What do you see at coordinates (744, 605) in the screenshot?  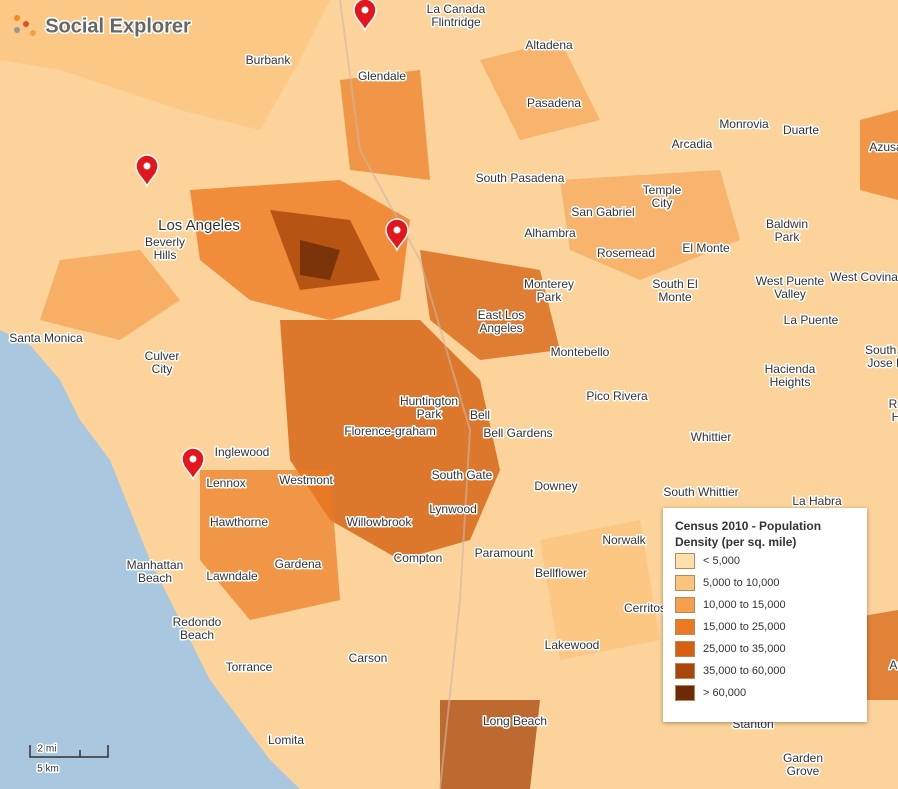 I see `legend-label: 10,000 to 15,000` at bounding box center [744, 605].